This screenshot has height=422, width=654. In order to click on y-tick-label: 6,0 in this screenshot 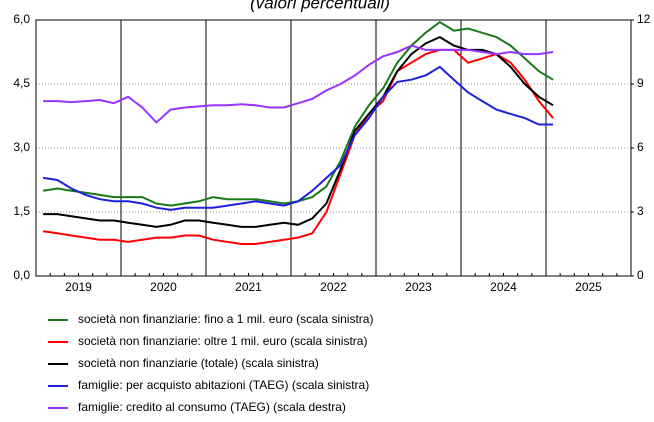, I will do `click(21, 19)`.